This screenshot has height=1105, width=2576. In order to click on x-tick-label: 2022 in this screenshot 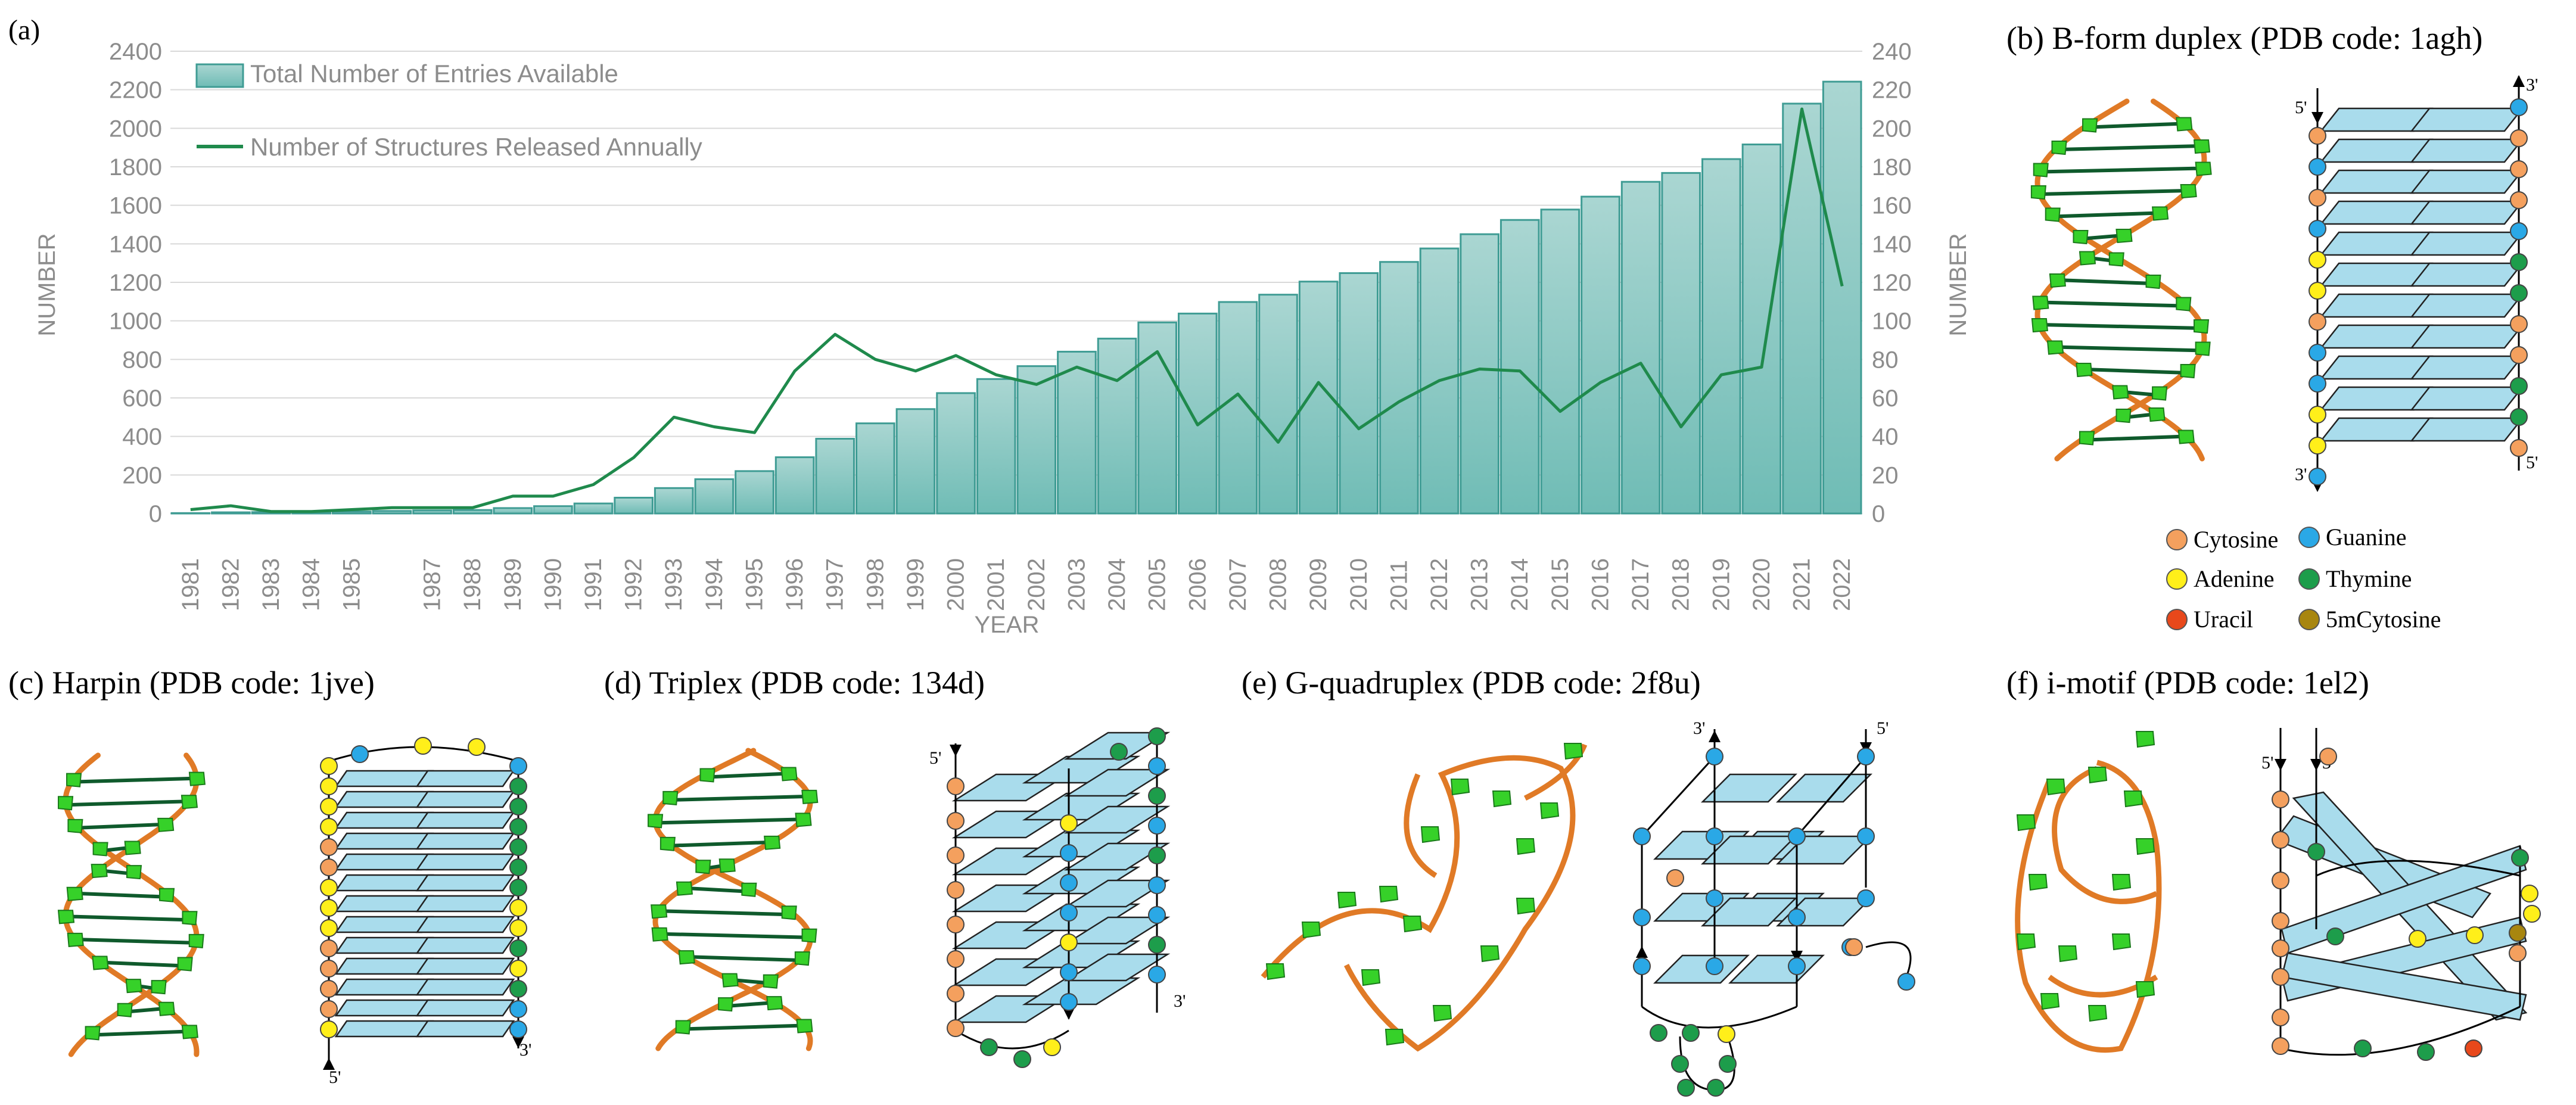, I will do `click(1842, 584)`.